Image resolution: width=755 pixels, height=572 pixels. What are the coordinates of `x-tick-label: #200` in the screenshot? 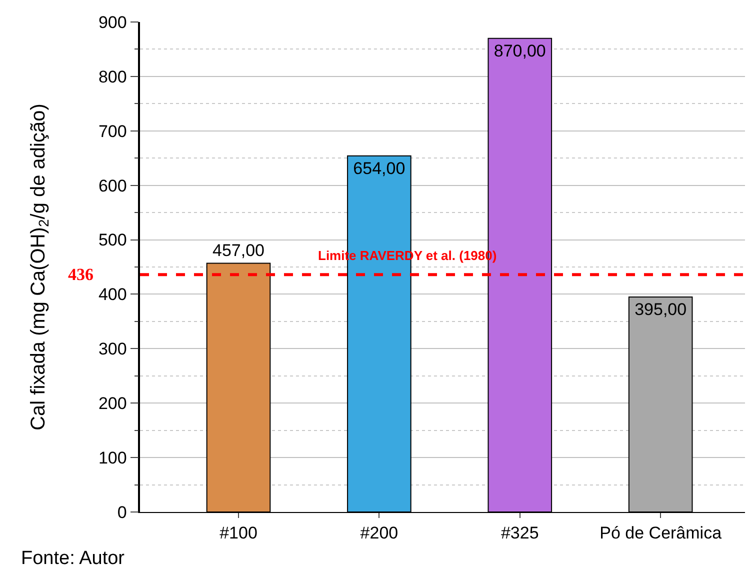 It's located at (379, 532).